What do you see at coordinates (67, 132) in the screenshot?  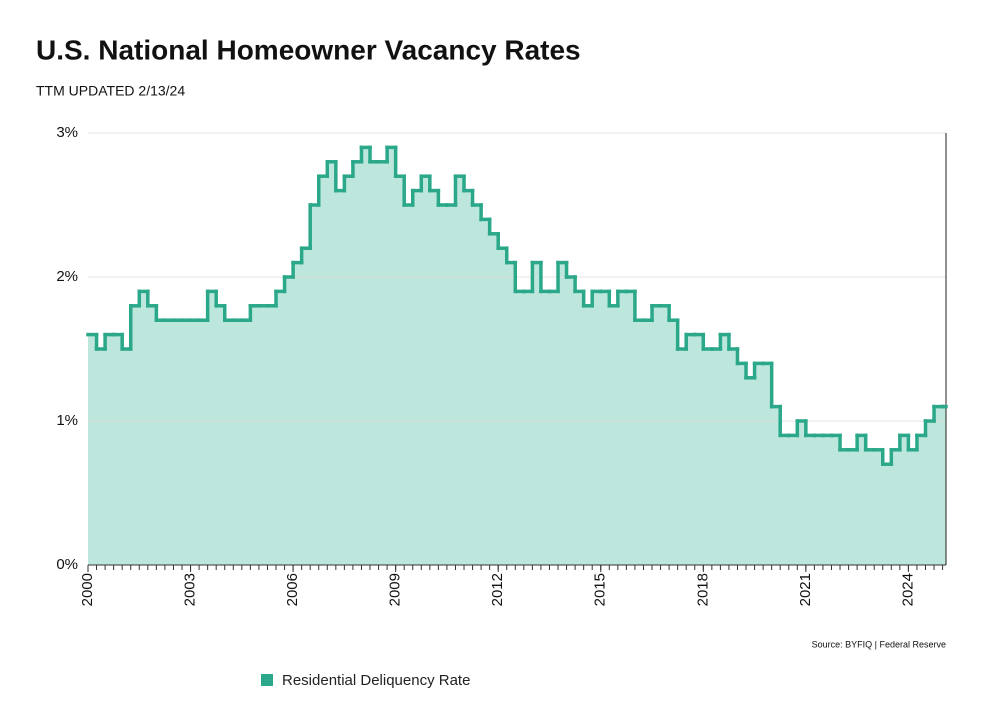 I see `y-tick-label: 3%` at bounding box center [67, 132].